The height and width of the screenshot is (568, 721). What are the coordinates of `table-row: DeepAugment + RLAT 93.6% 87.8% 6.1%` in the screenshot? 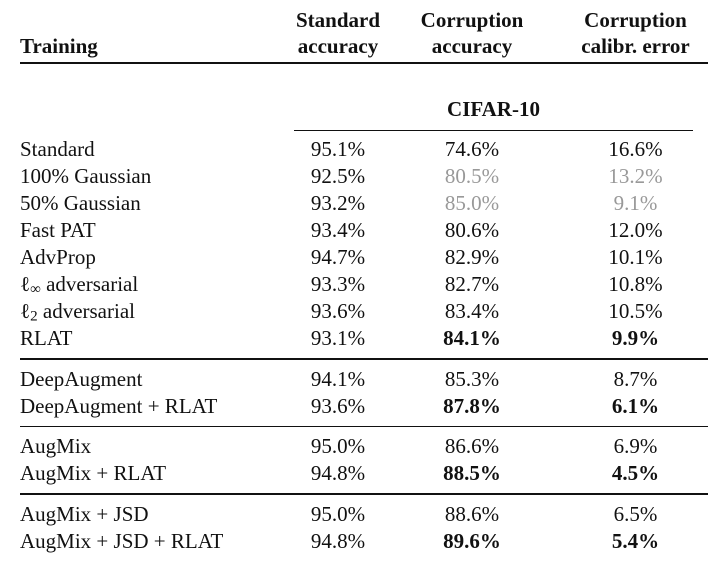 It's located at (364, 406).